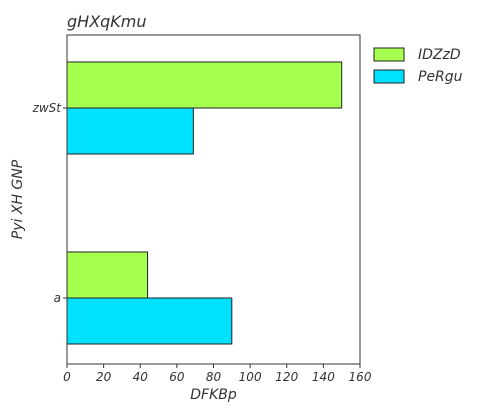 Image resolution: width=483 pixels, height=414 pixels. What do you see at coordinates (389, 54) in the screenshot?
I see `legend-swatch-IDZzD` at bounding box center [389, 54].